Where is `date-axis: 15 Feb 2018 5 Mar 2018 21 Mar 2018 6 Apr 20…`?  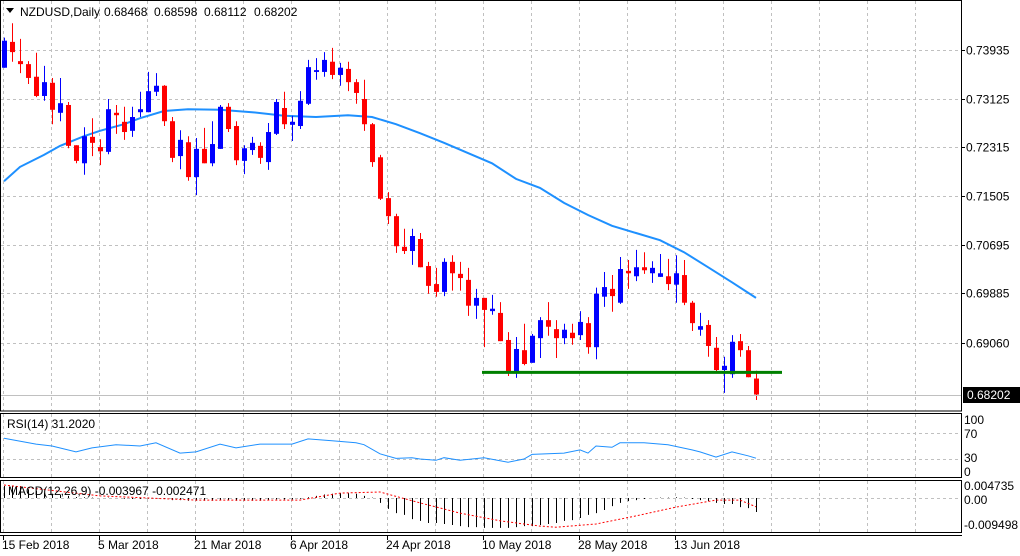
date-axis: 15 Feb 2018 5 Mar 2018 21 Mar 2018 6 Apr 20… is located at coordinates (371, 543).